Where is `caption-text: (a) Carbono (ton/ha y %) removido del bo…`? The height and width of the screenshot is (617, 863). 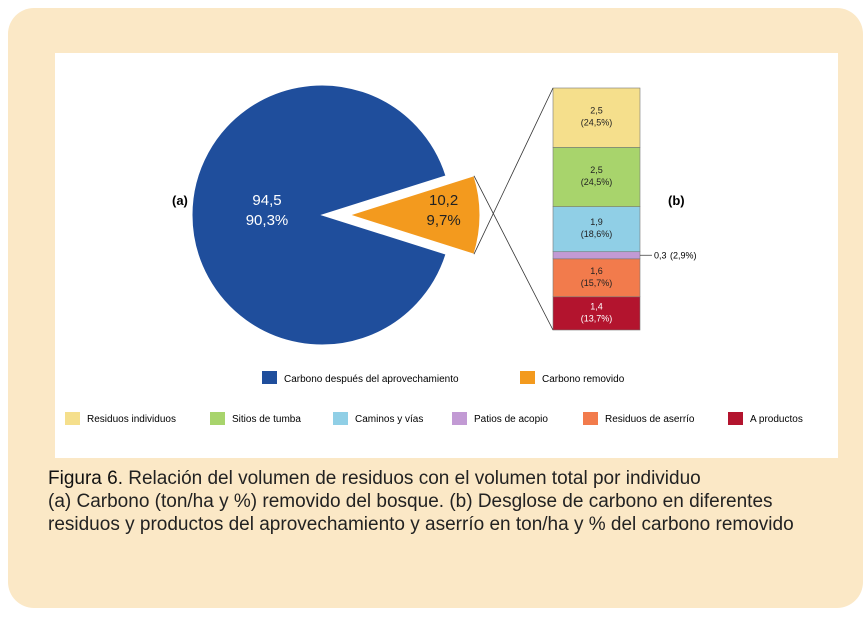 caption-text: (a) Carbono (ton/ha y %) removido del bo… is located at coordinates (421, 513).